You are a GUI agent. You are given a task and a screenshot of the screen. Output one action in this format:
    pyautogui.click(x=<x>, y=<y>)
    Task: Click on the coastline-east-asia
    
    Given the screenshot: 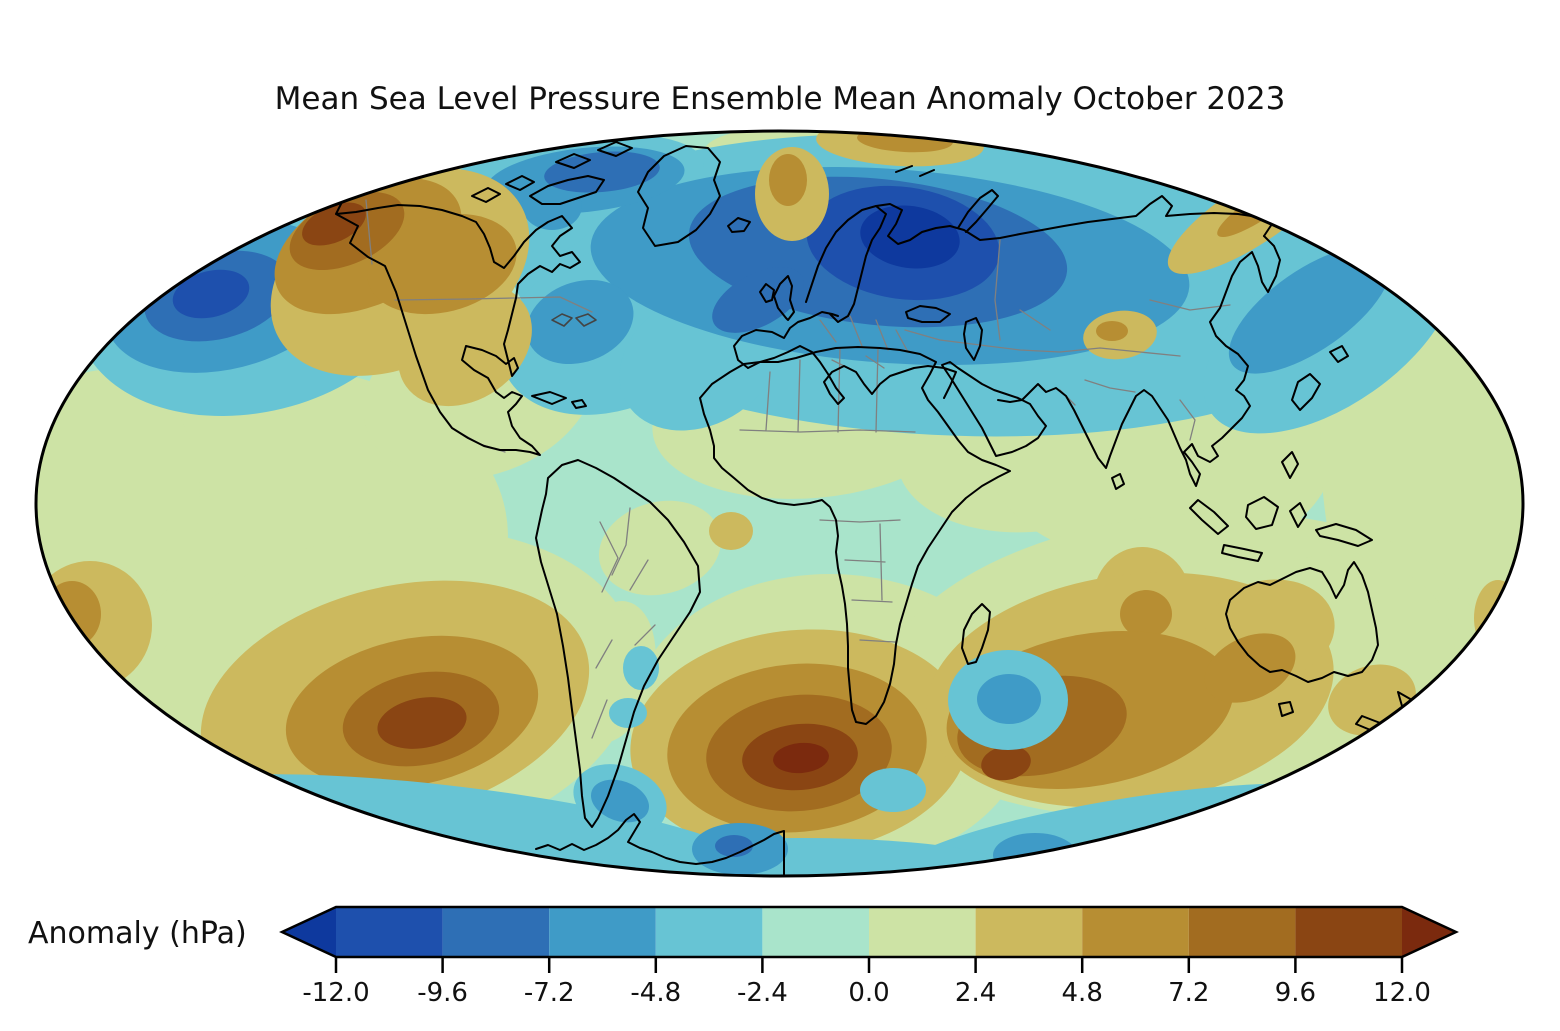 What is the action you would take?
    pyautogui.click(x=1139, y=361)
    